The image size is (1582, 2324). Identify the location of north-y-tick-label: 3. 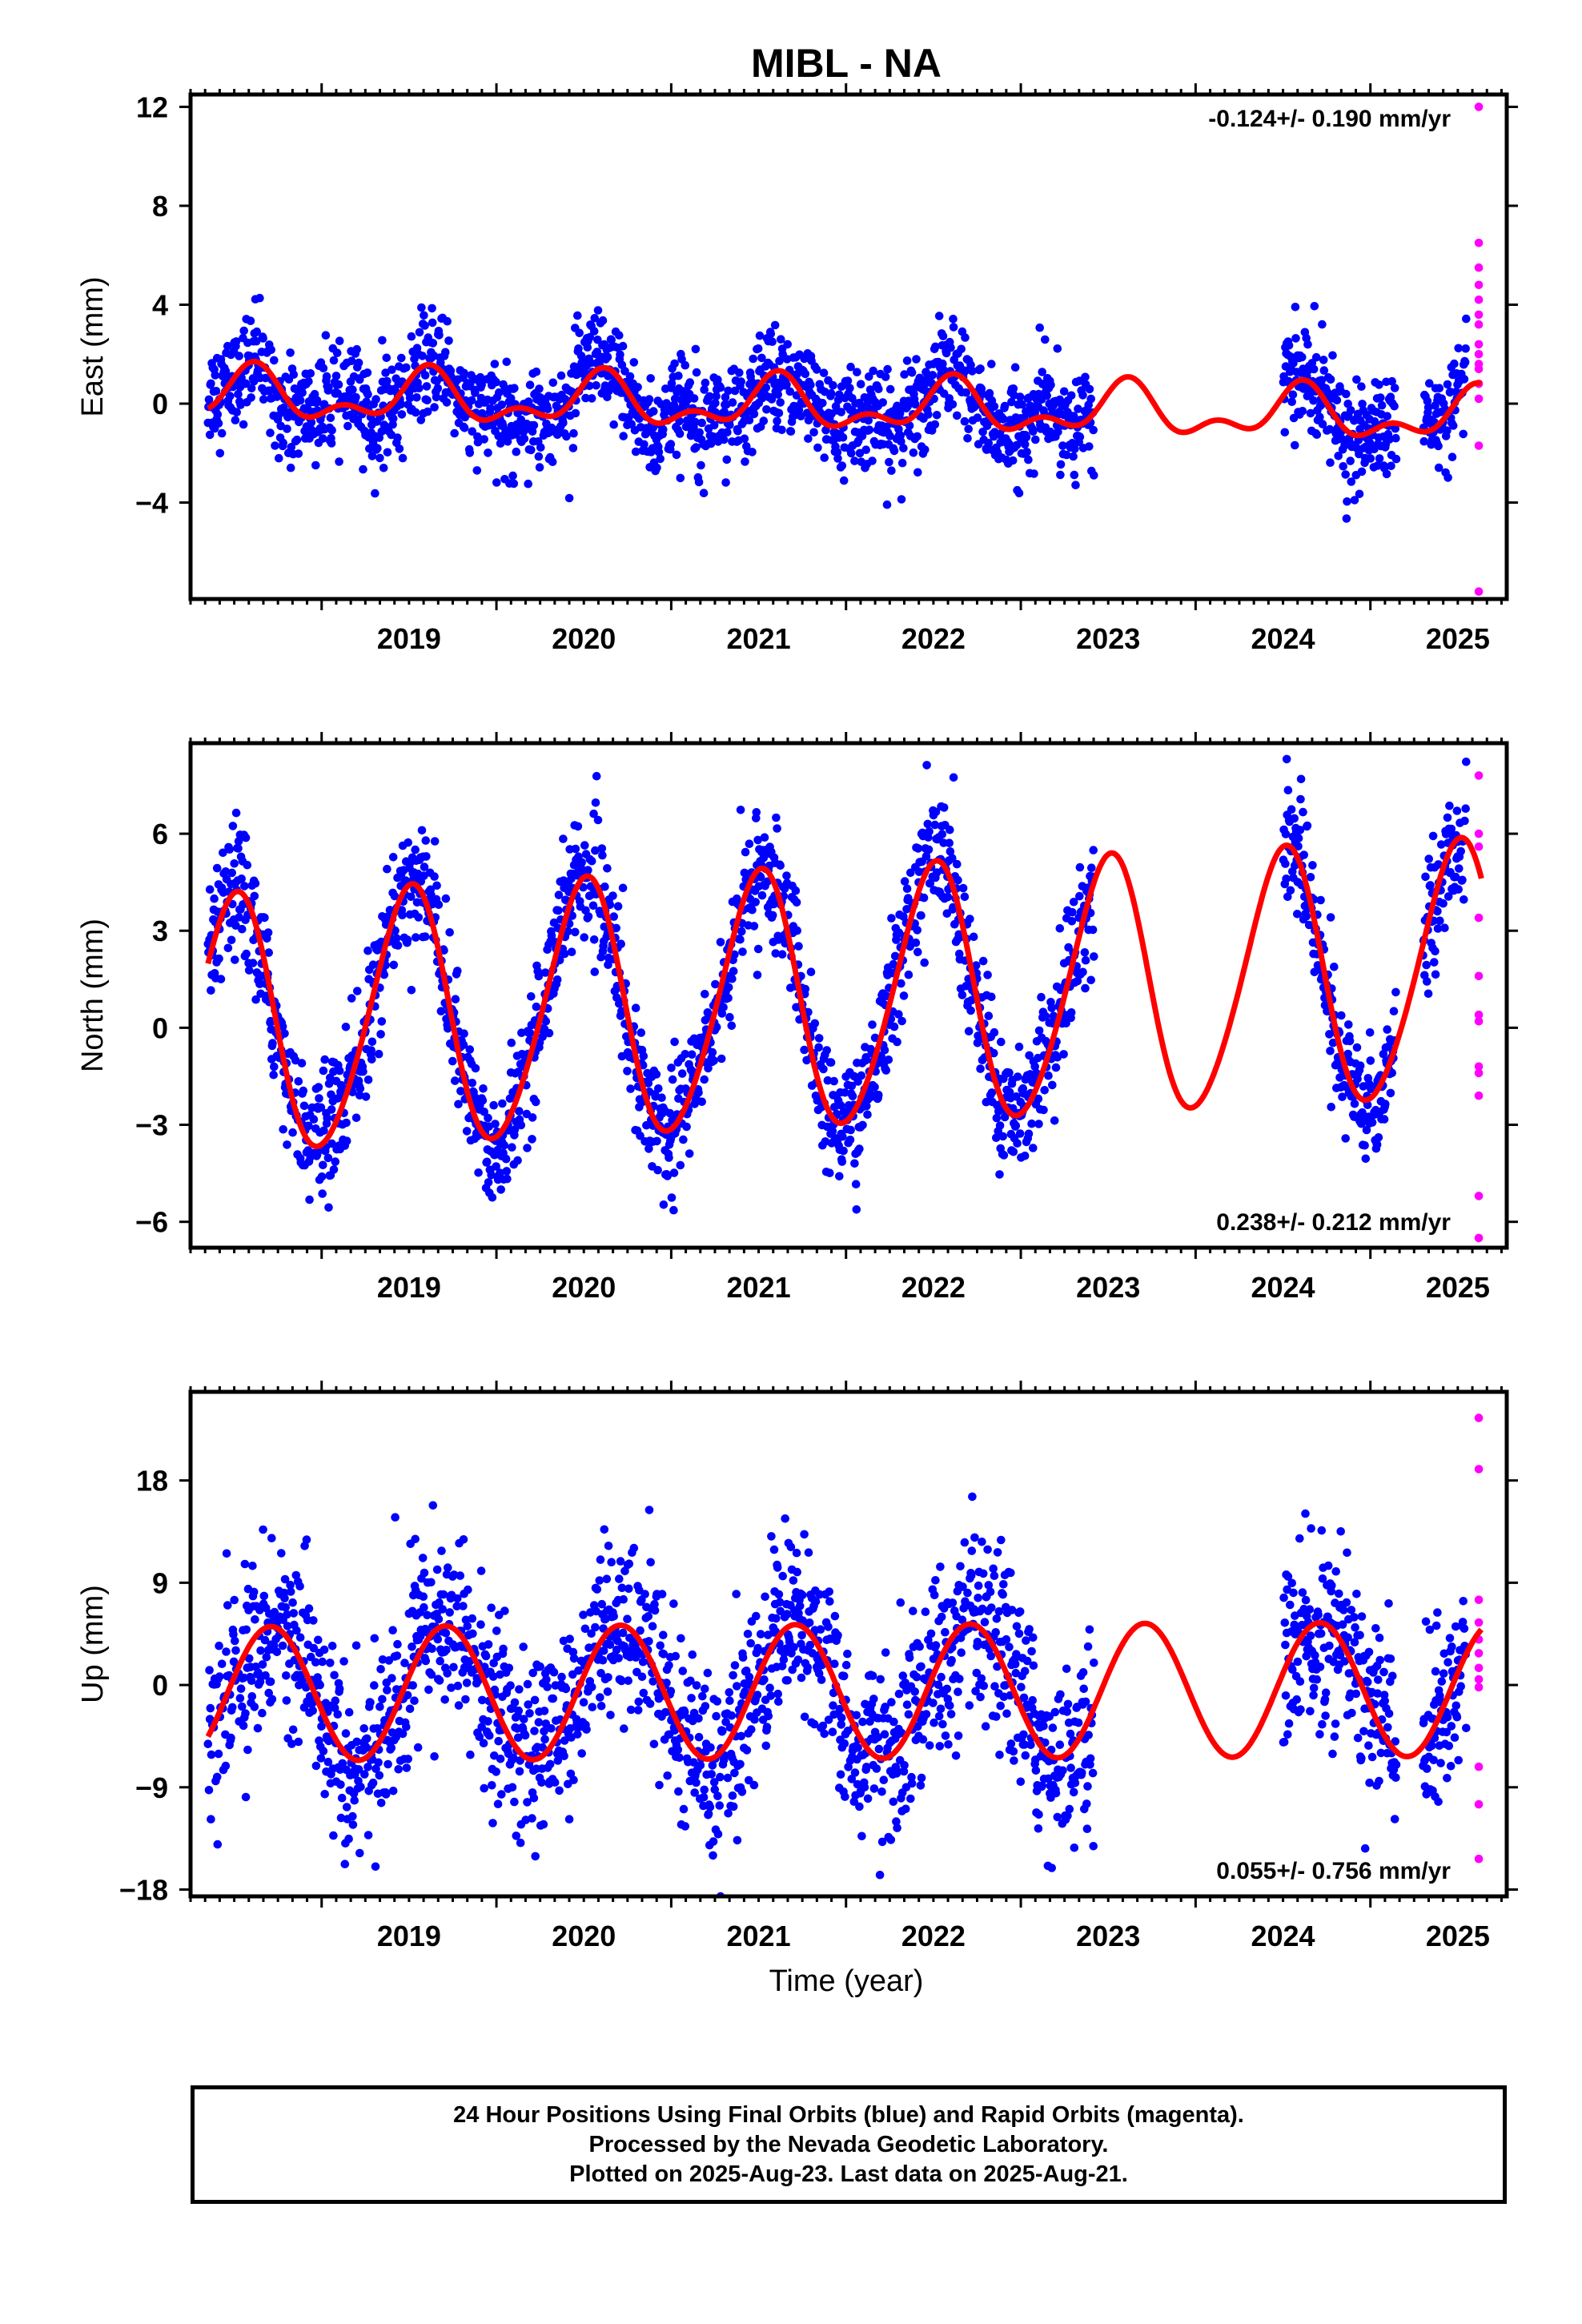
(160, 931).